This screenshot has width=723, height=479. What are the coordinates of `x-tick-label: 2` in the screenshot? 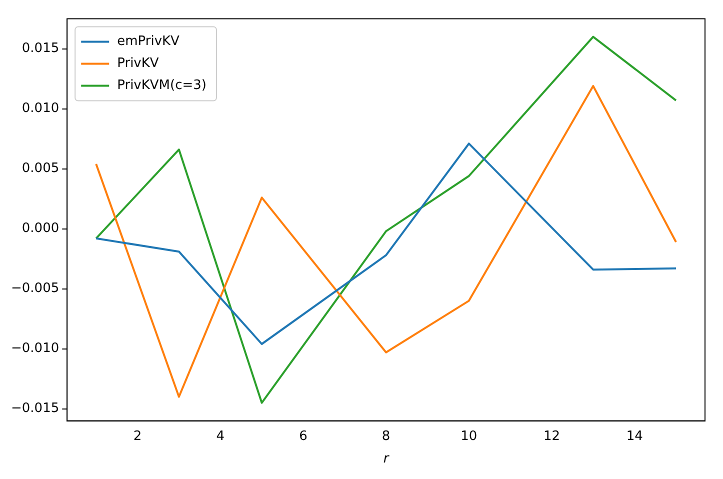 It's located at (137, 436).